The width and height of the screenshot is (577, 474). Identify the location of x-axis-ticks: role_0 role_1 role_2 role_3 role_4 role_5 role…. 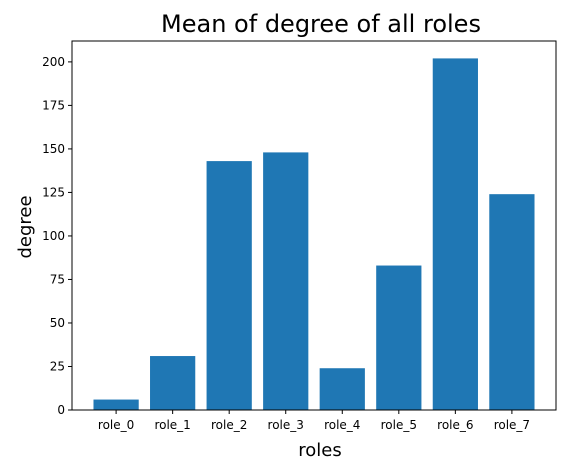
(314, 421).